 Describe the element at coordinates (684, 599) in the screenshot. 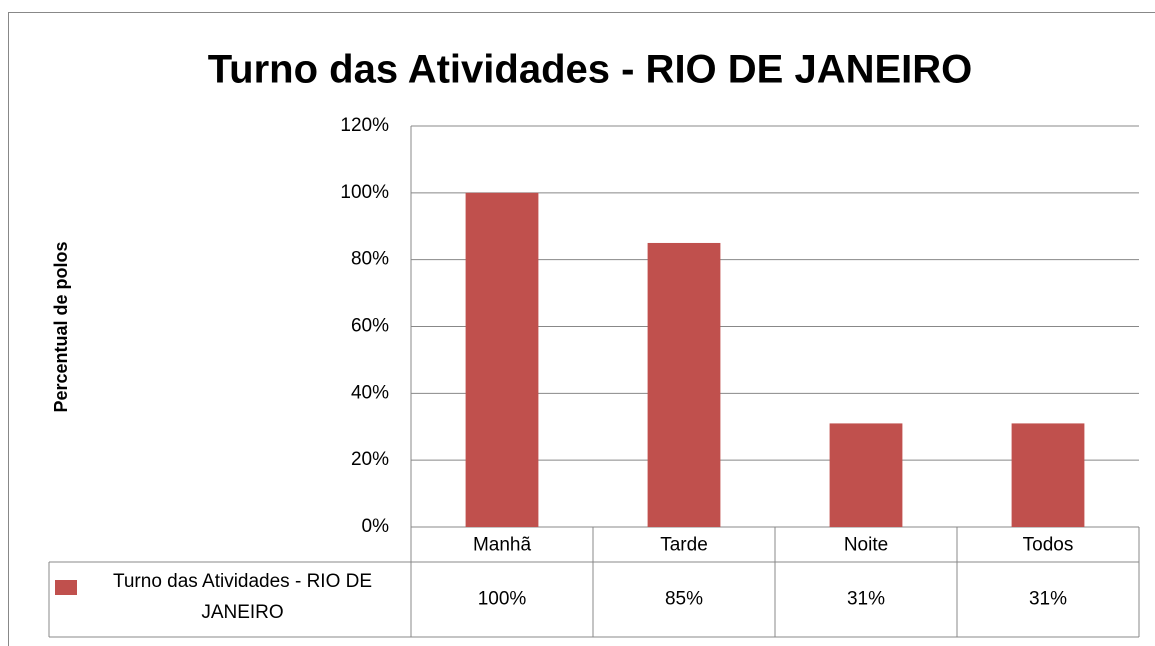

I see `table-value: 85%` at that location.